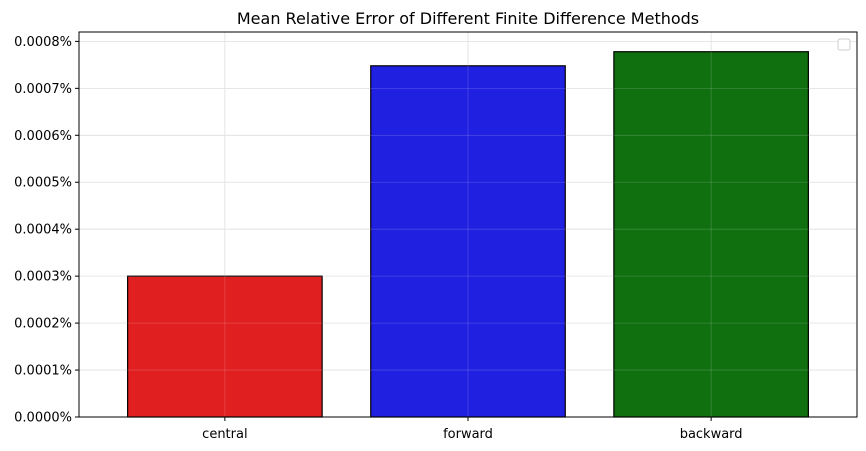  What do you see at coordinates (468, 434) in the screenshot?
I see `x-tick-label: forward` at bounding box center [468, 434].